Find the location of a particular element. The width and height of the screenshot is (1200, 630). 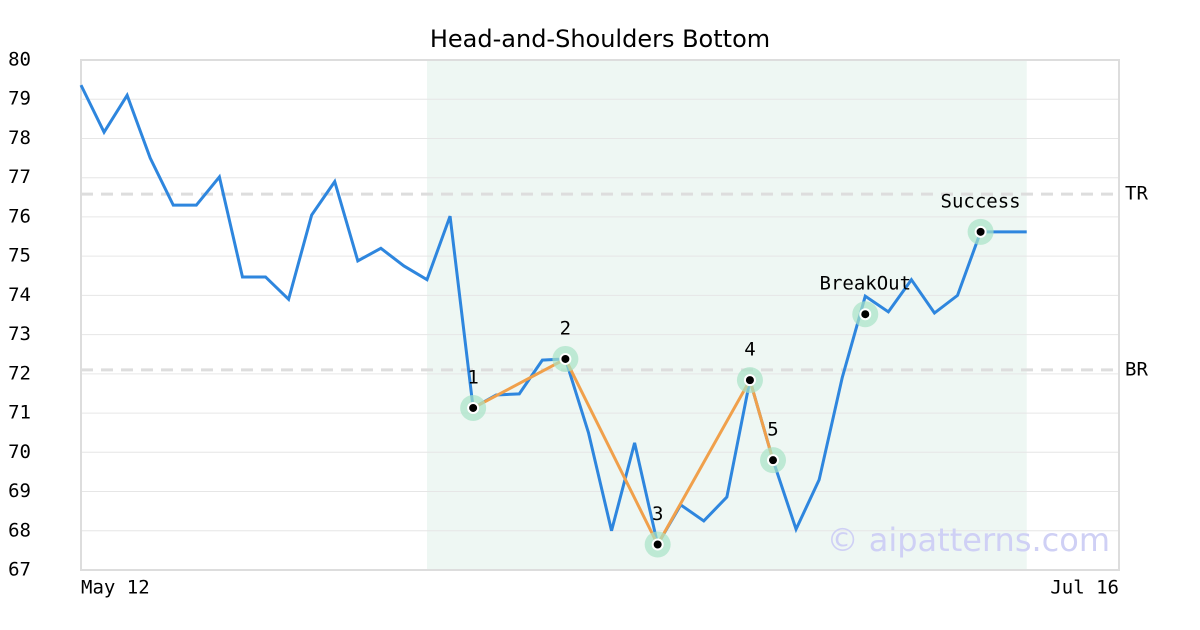

y-tick-label: 74 is located at coordinates (19, 295).